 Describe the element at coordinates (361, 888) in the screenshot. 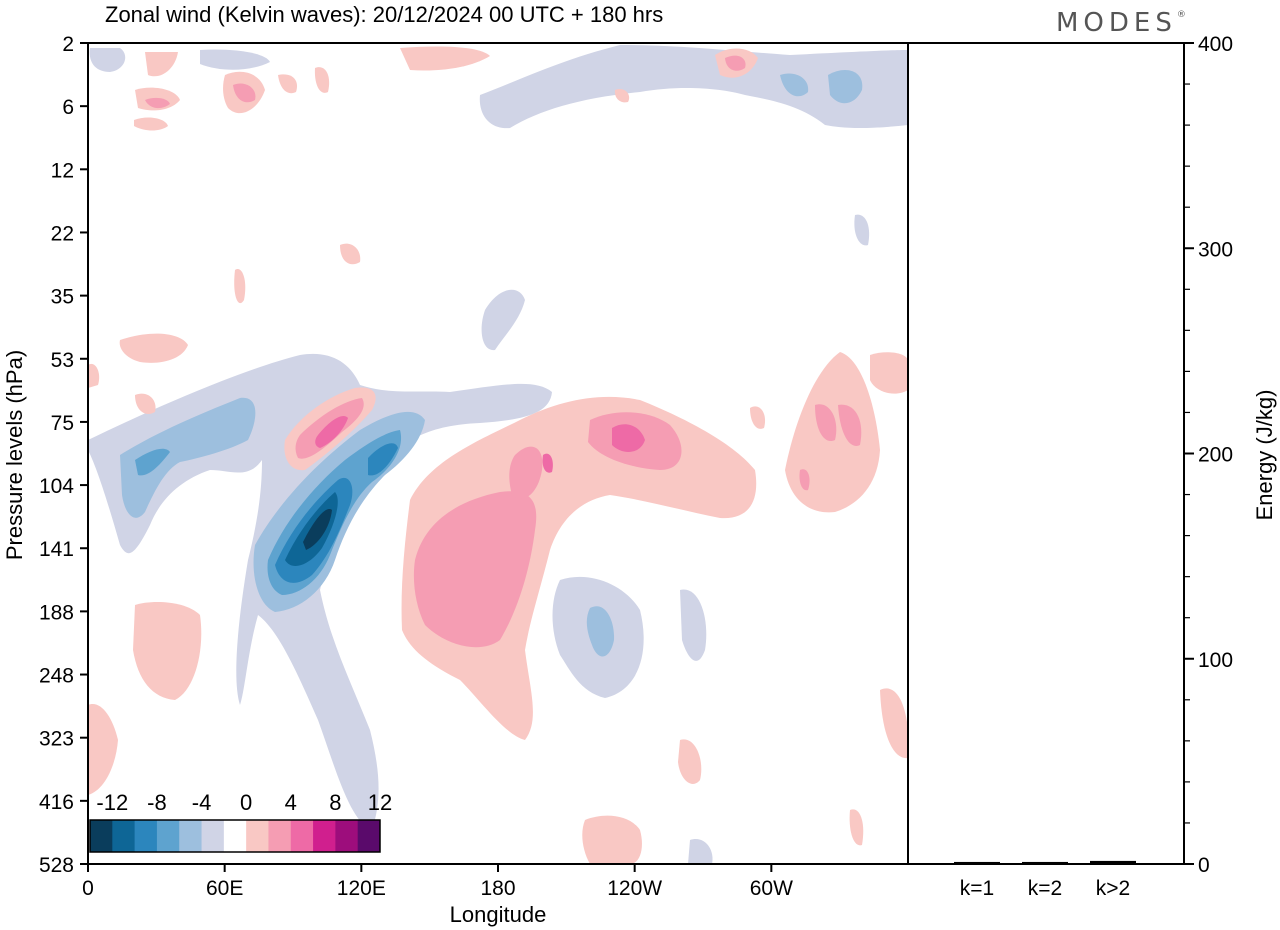

I see `x-tick-label: 120E` at that location.